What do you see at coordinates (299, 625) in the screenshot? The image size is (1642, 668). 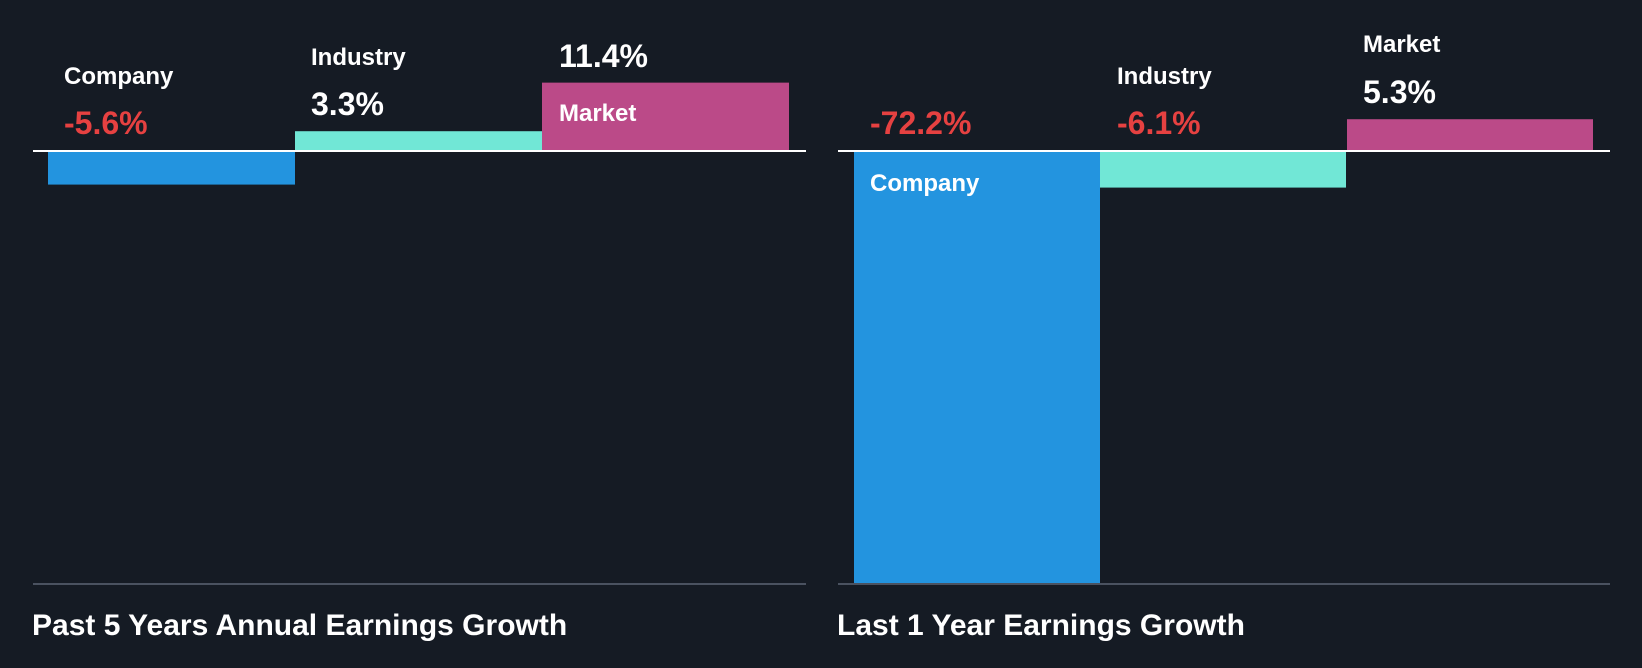 I see `chart-title-past-5-years: Past 5 Years Annual Earnings Growth` at bounding box center [299, 625].